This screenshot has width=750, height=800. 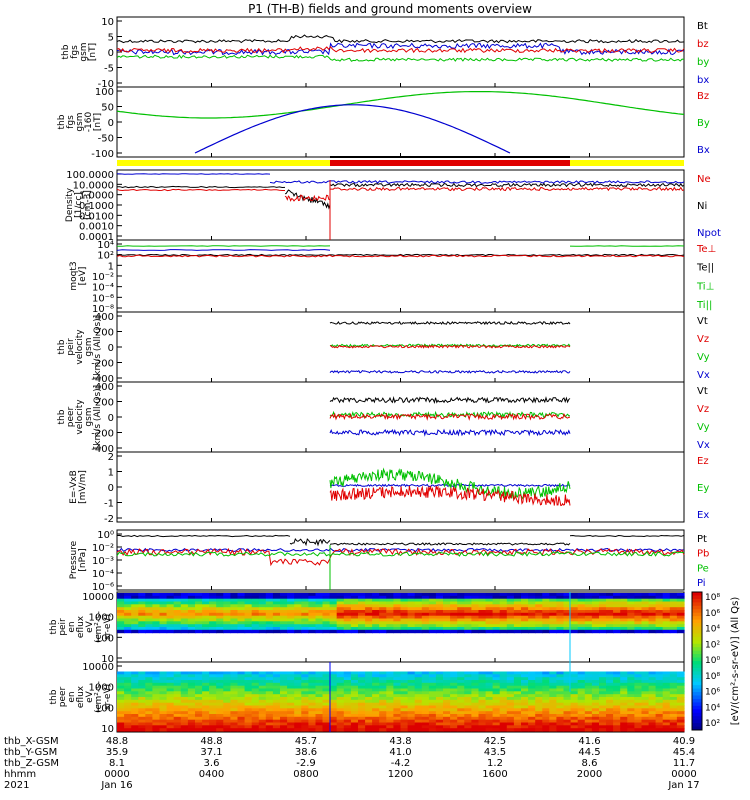 I want to click on y-axis-label: fgs, so click(x=75, y=52).